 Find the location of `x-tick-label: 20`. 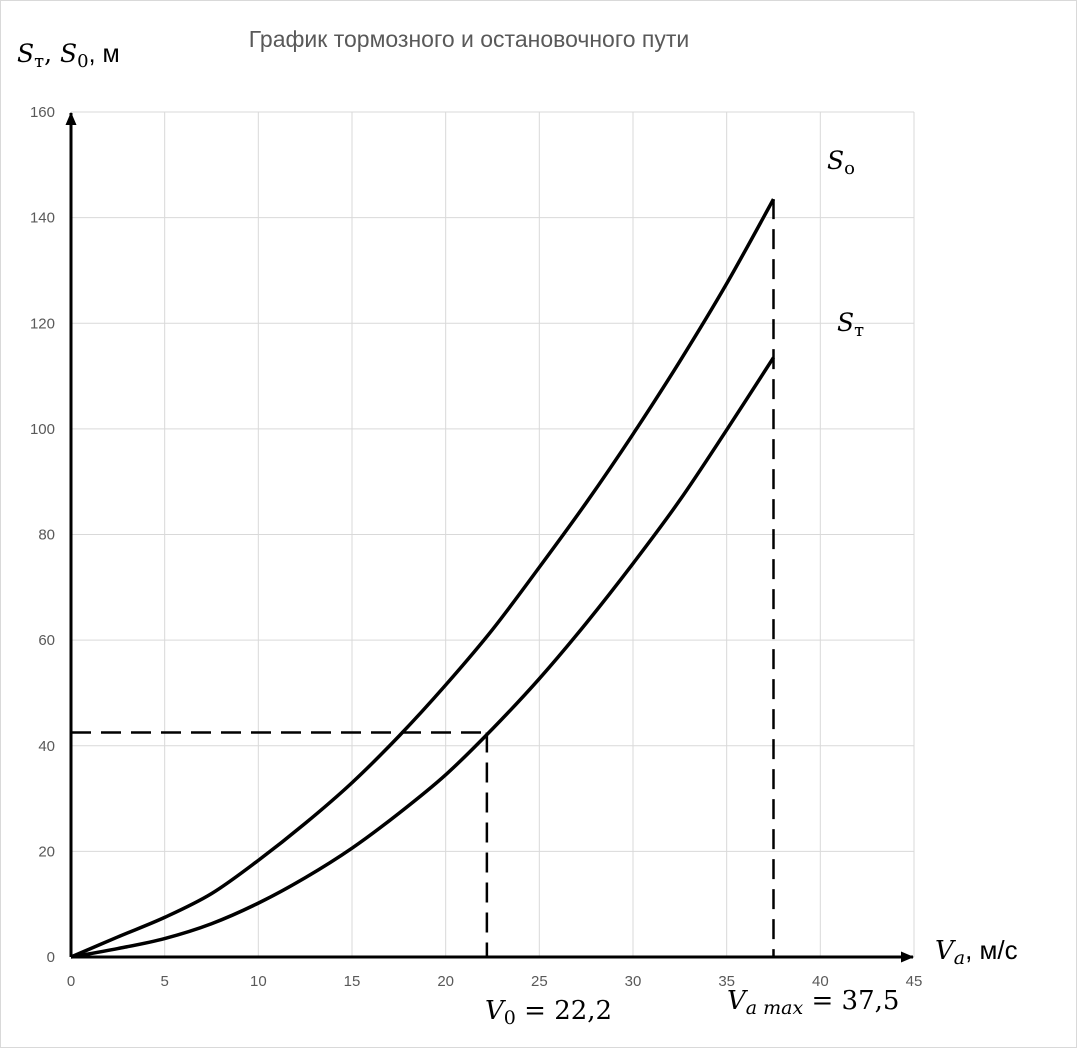

x-tick-label: 20 is located at coordinates (445, 981).